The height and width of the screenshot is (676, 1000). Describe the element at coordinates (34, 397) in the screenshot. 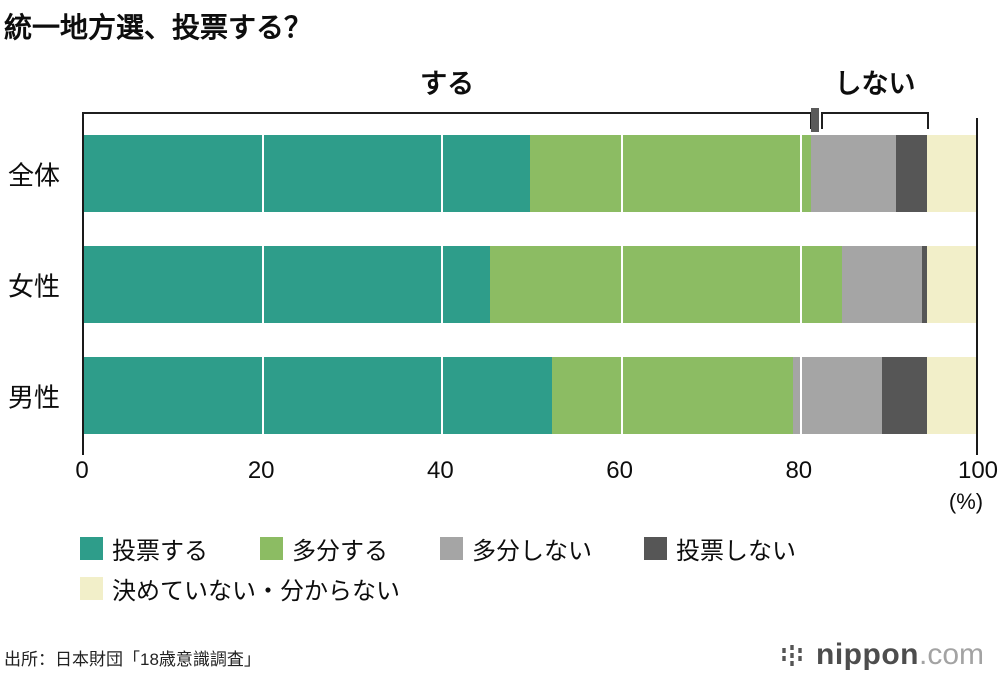

I see `category-label: 男性` at that location.